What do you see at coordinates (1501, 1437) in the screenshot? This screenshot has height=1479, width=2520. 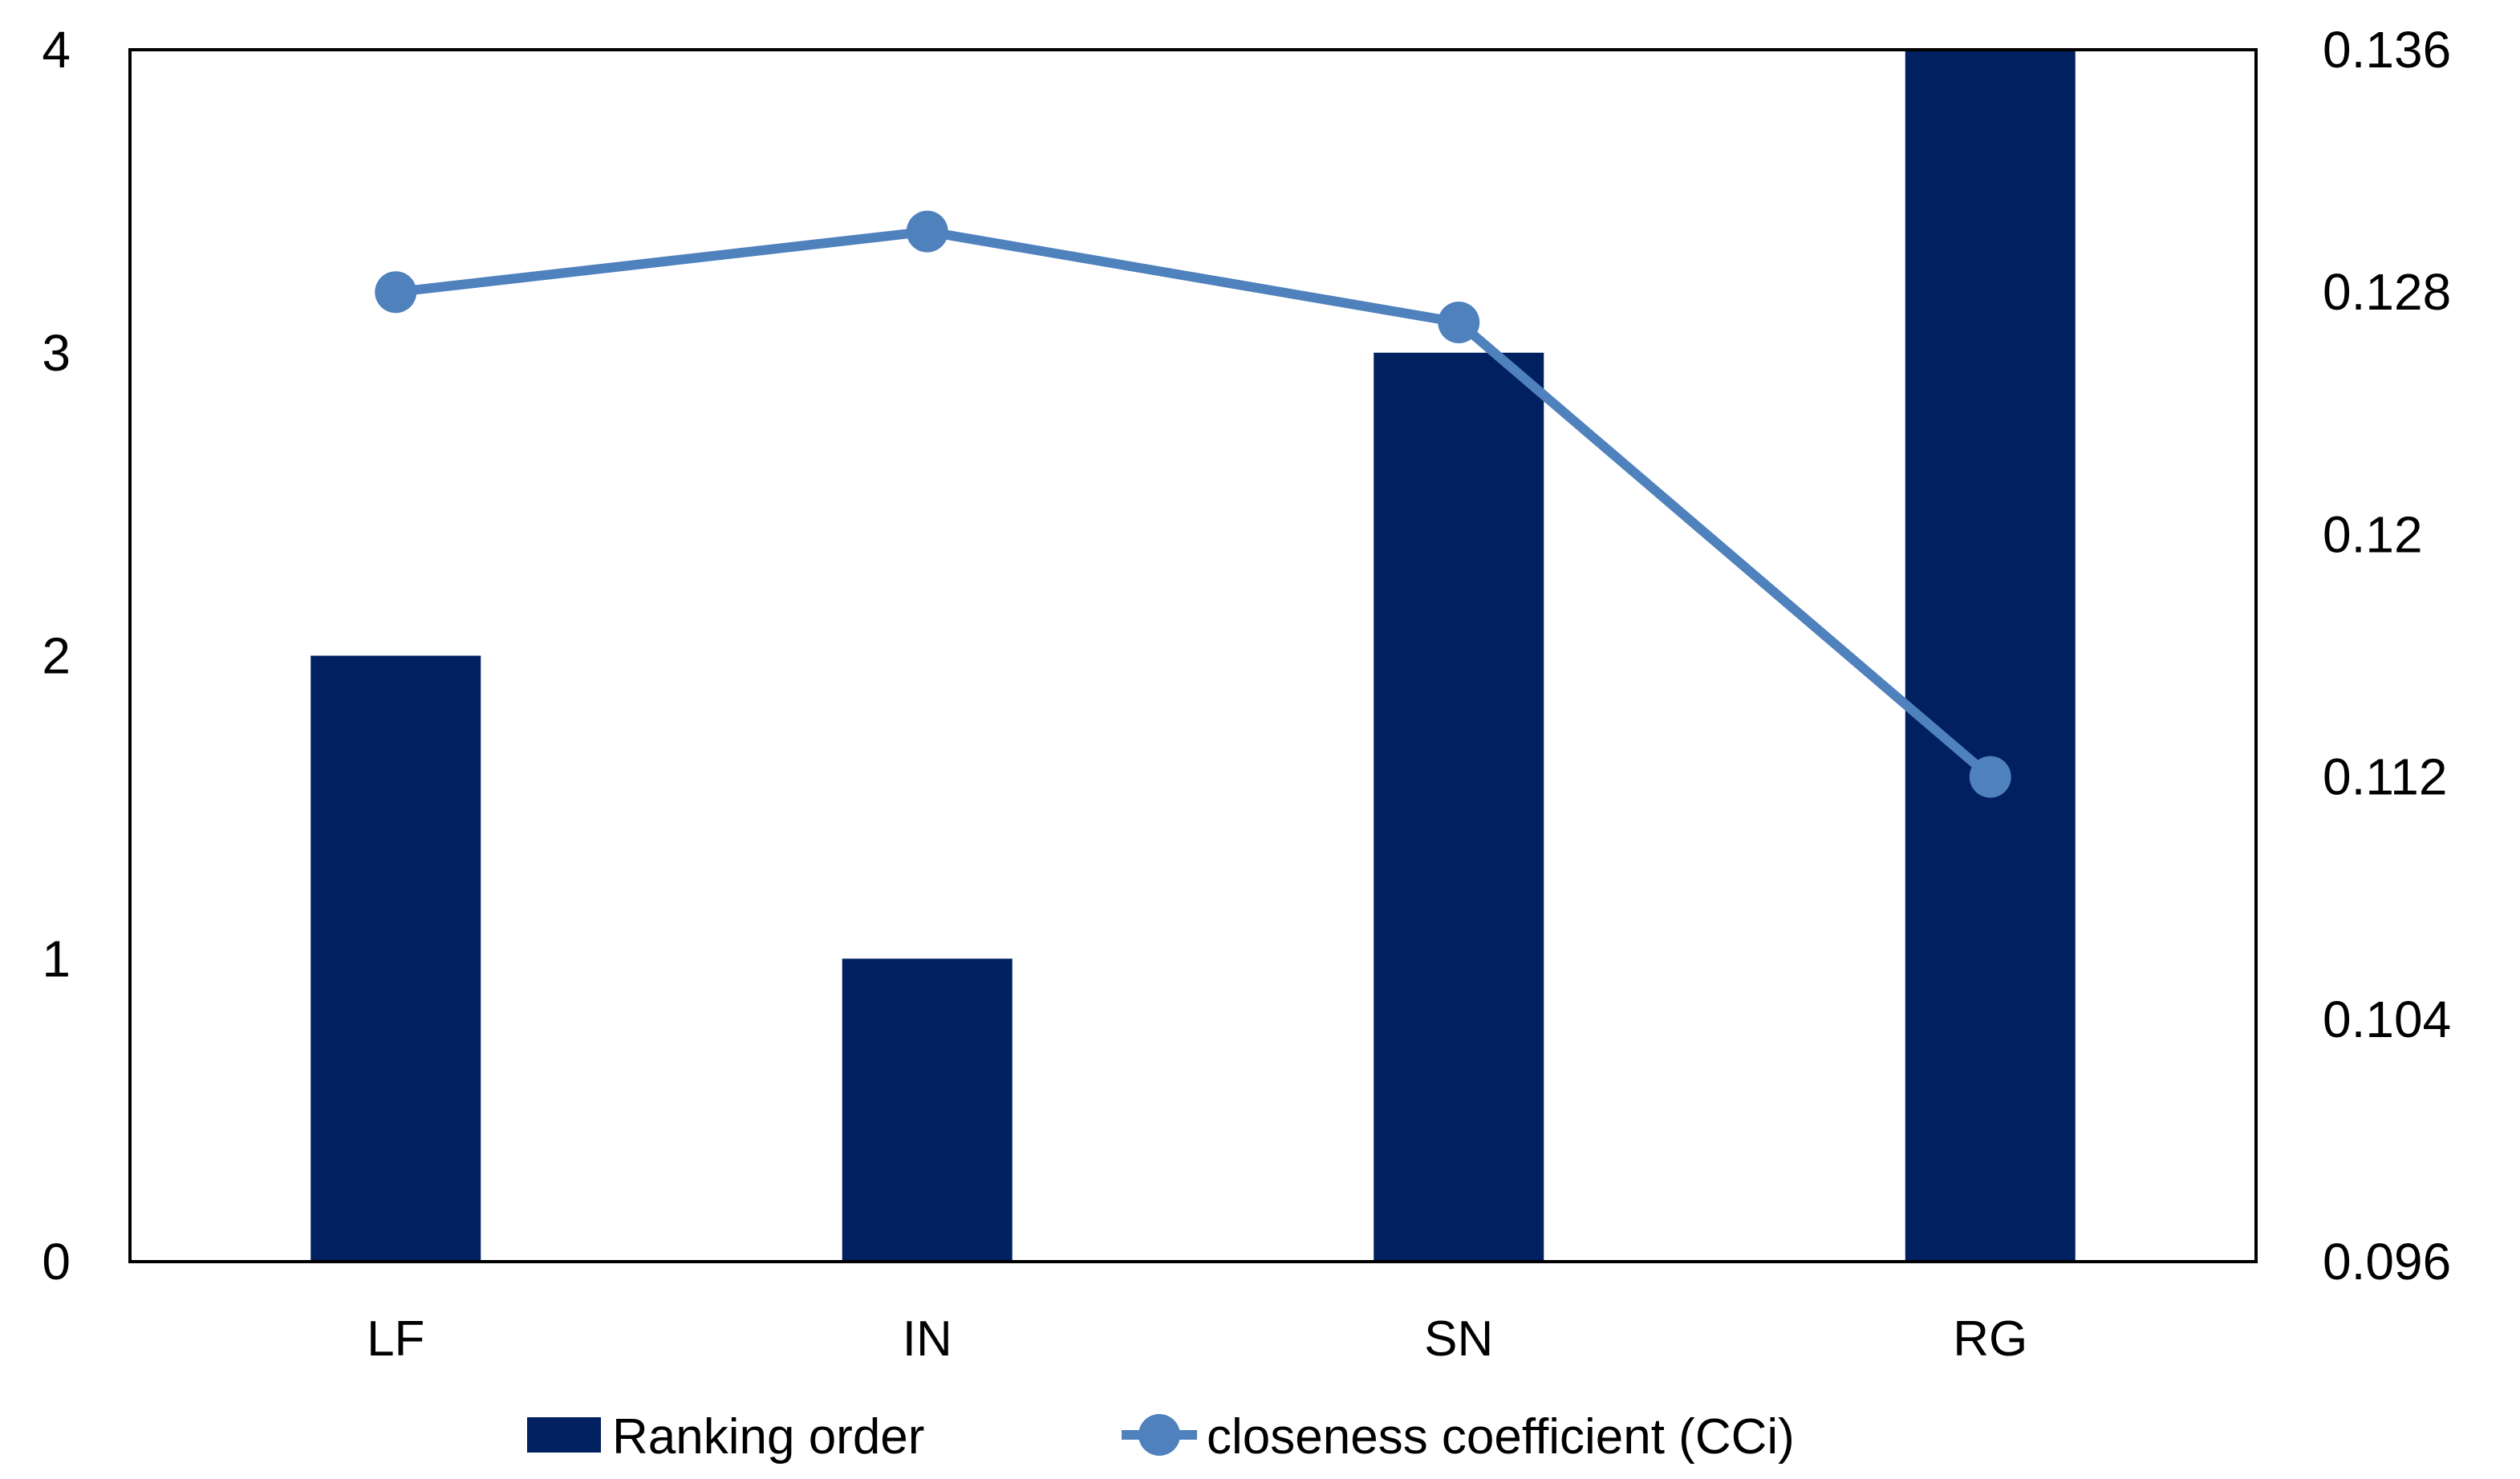 I see `legend-label-closeness-coefficient: closeness coefficient (CCi)` at bounding box center [1501, 1437].